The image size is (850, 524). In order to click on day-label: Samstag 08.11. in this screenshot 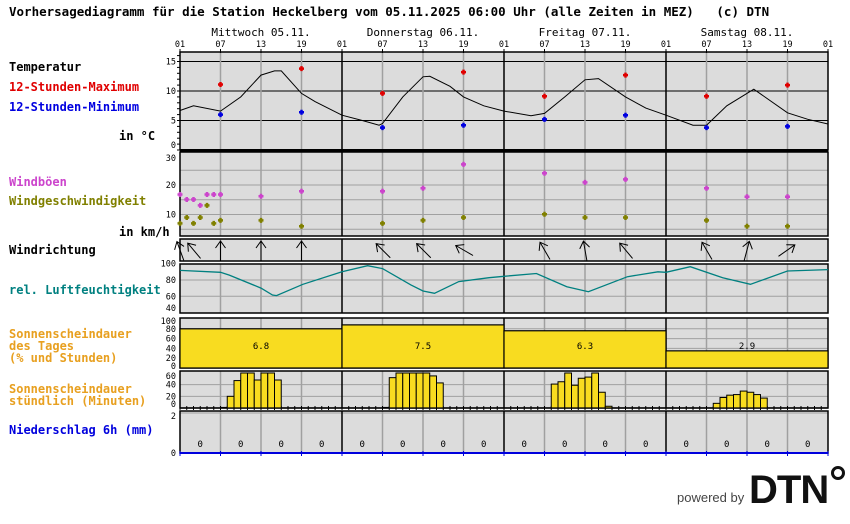, I will do `click(747, 32)`.